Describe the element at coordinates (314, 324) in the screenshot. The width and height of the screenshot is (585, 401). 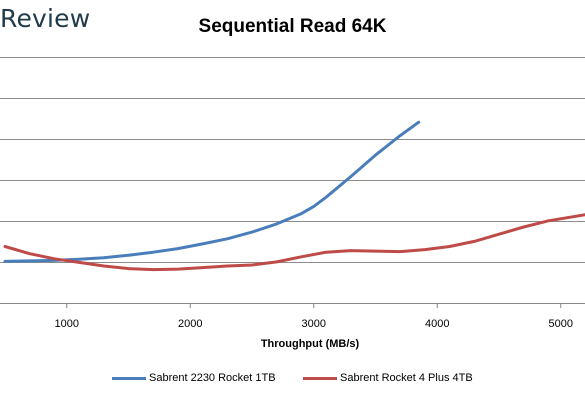
I see `x-tick-label-2: 3000` at that location.